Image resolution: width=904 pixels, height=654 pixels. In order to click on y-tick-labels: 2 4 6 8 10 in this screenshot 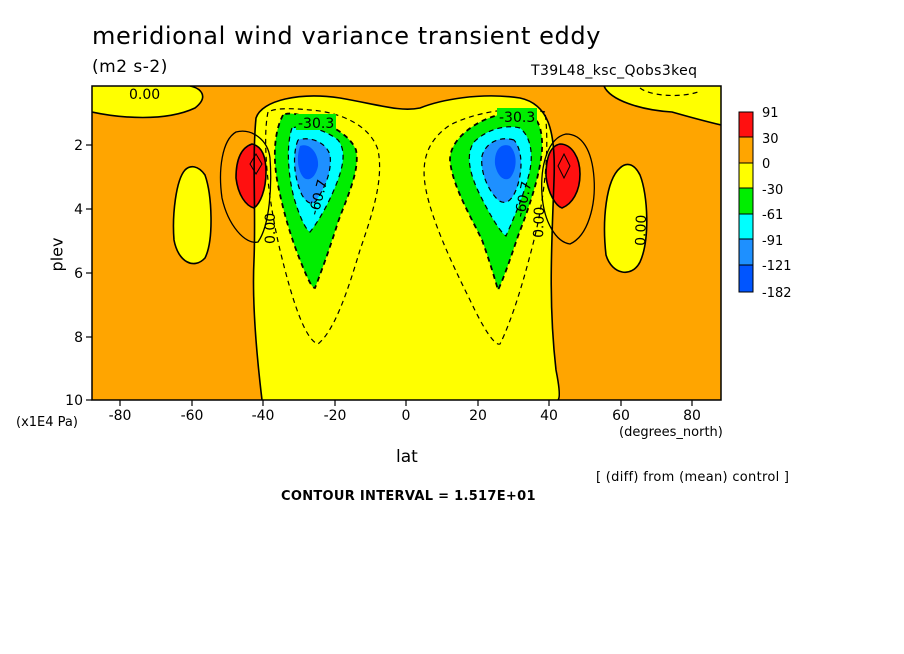, I will do `click(74, 273)`.